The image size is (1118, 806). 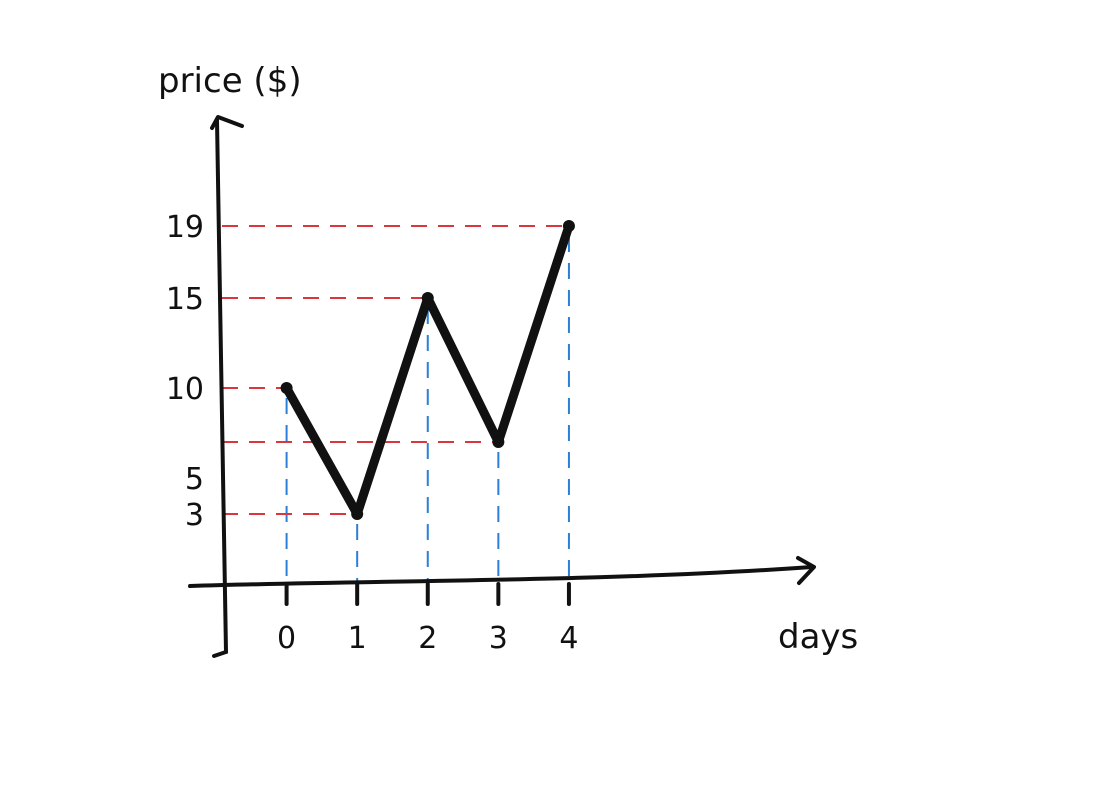 What do you see at coordinates (501, 576) in the screenshot?
I see `x-axis-line` at bounding box center [501, 576].